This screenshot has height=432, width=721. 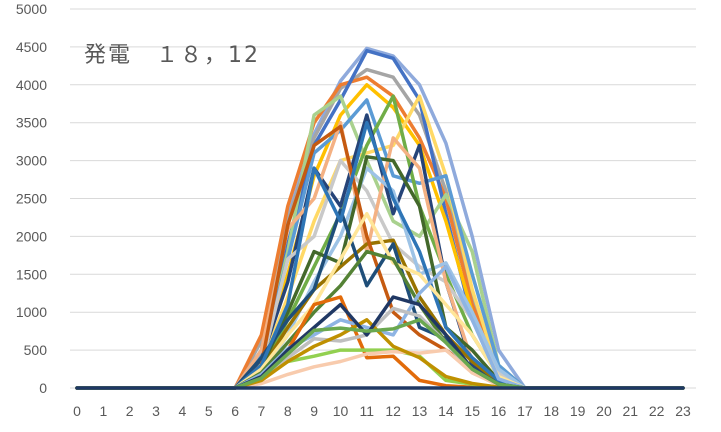 What do you see at coordinates (604, 411) in the screenshot?
I see `x-tick-label: 20` at bounding box center [604, 411].